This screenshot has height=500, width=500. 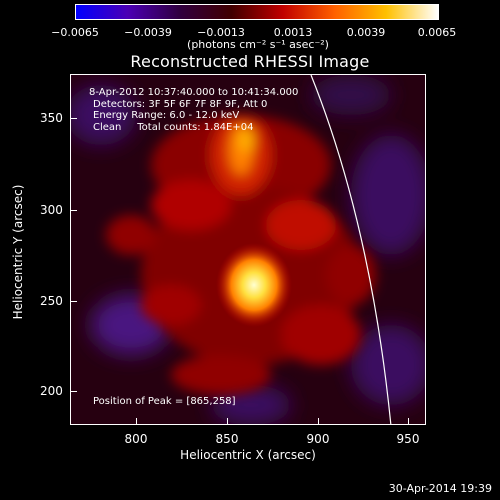 I want to click on y-tick-label: 250, so click(x=51, y=301).